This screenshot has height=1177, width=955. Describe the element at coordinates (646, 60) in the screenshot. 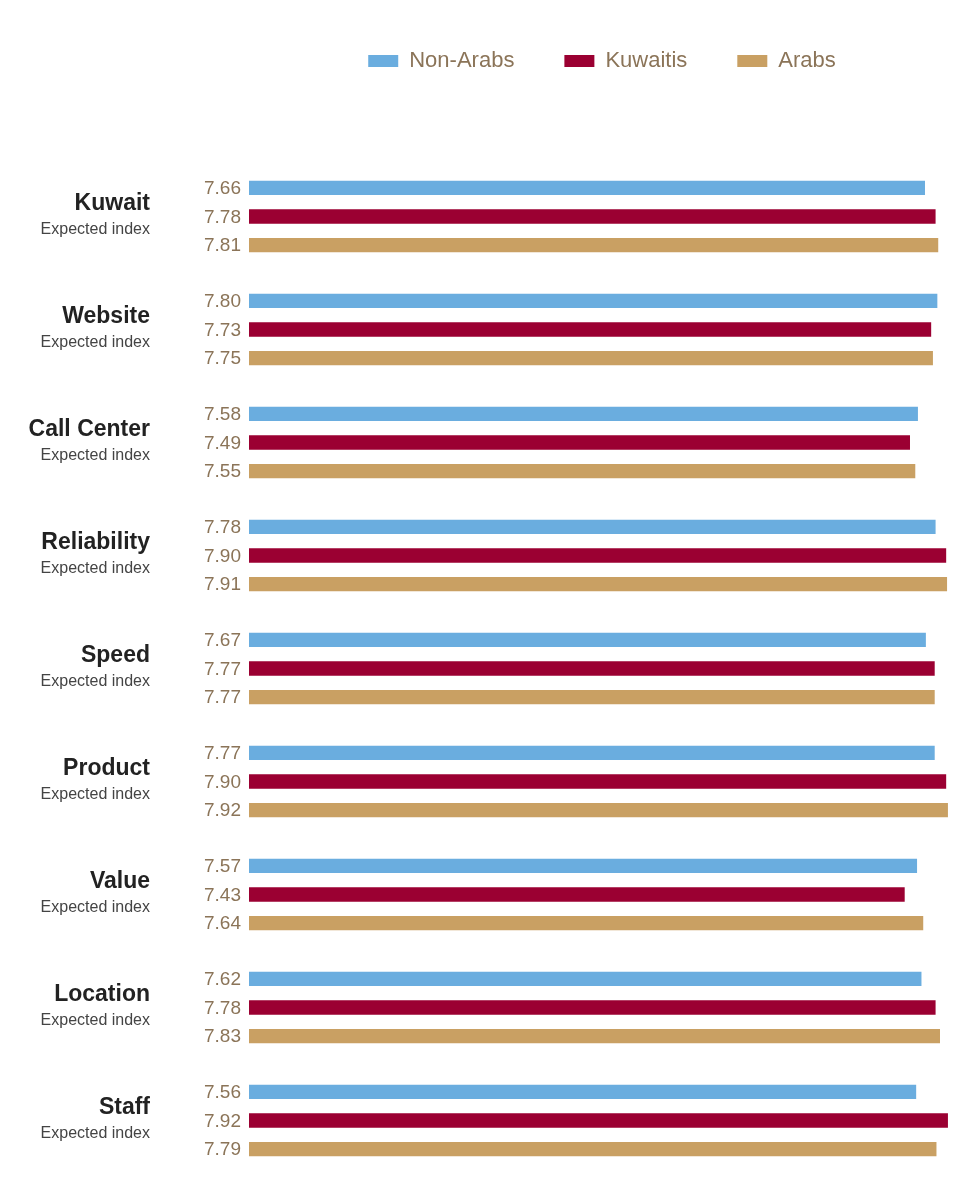

I see `legend-label: Kuwaitis` at that location.